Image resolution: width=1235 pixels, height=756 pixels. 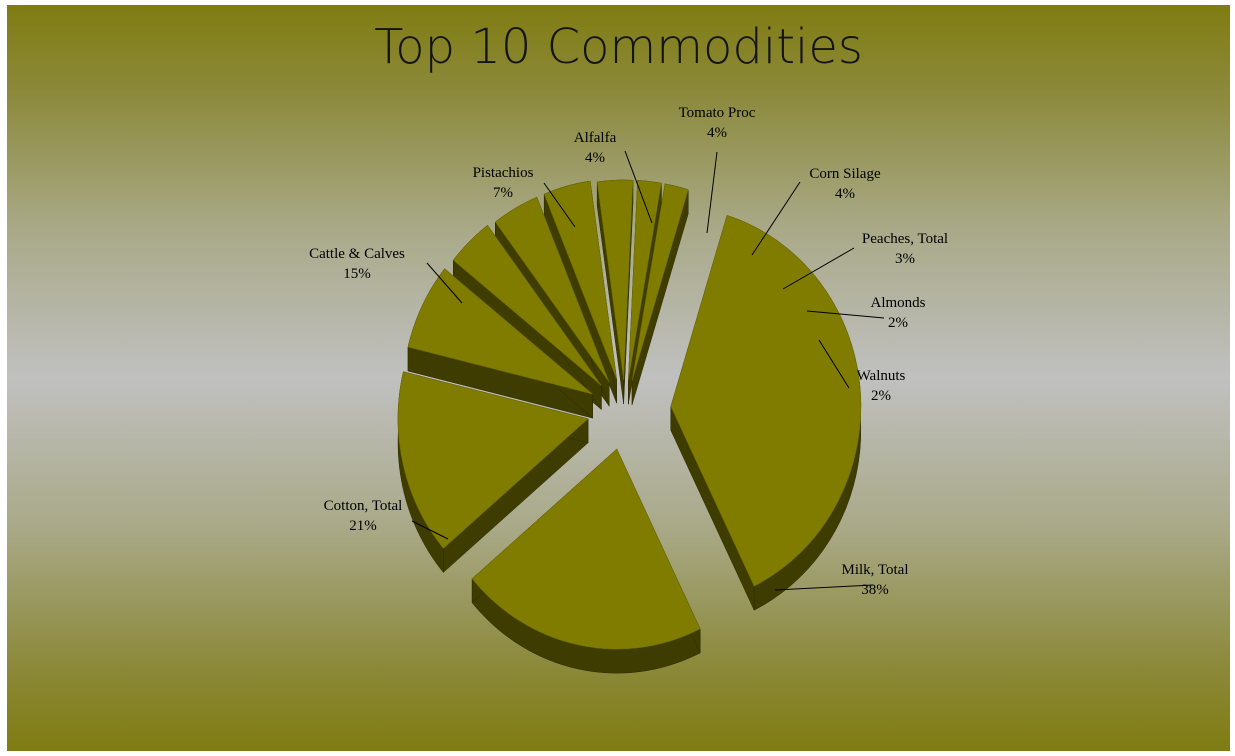 What do you see at coordinates (905, 239) in the screenshot?
I see `slice-label: Peaches, Total` at bounding box center [905, 239].